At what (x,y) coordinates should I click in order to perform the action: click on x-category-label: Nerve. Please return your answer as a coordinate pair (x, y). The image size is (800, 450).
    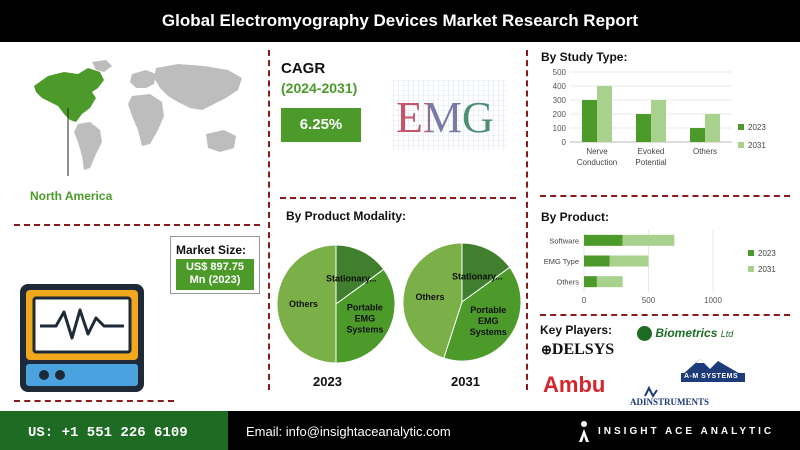
    Looking at the image, I should click on (597, 151).